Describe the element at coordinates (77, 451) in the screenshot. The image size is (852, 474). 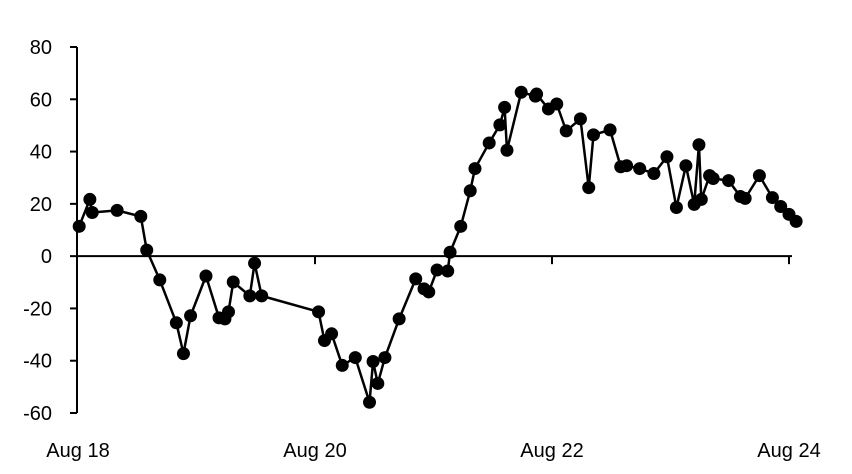
I see `x-tick-label: Aug 18` at that location.